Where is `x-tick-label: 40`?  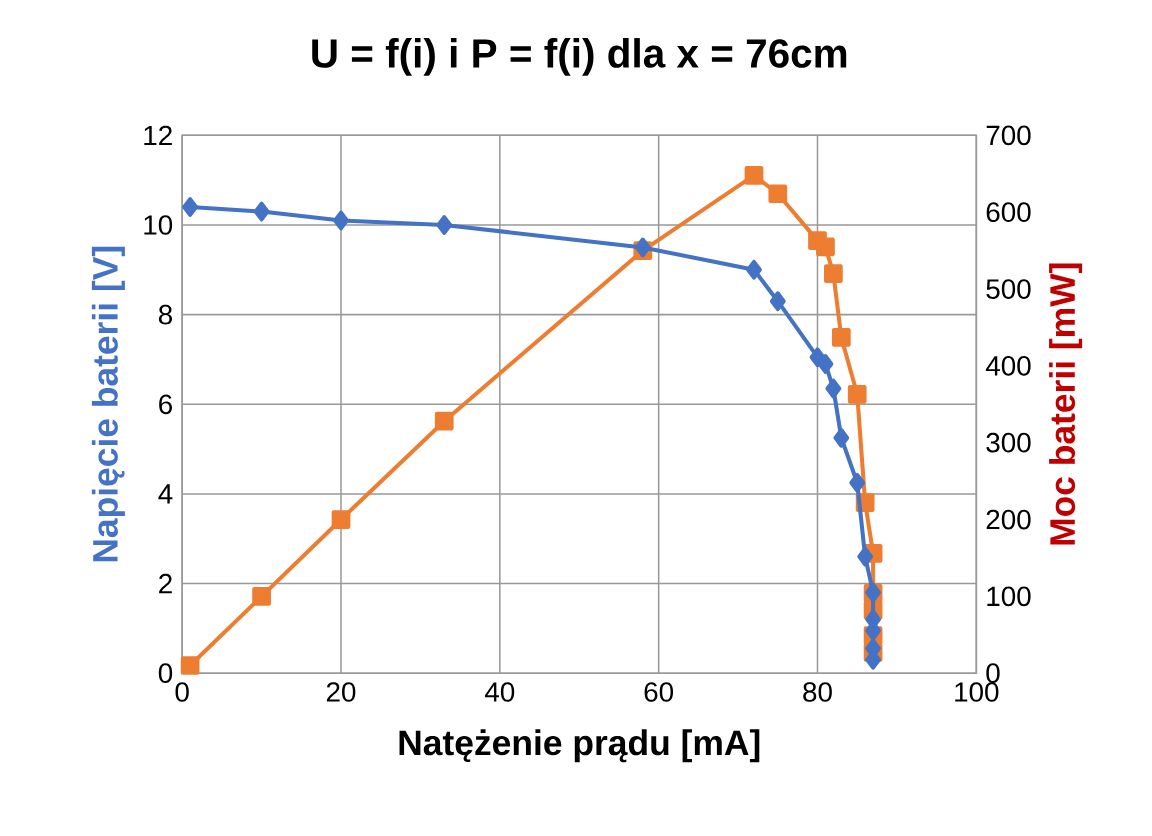
x-tick-label: 40 is located at coordinates (499, 692).